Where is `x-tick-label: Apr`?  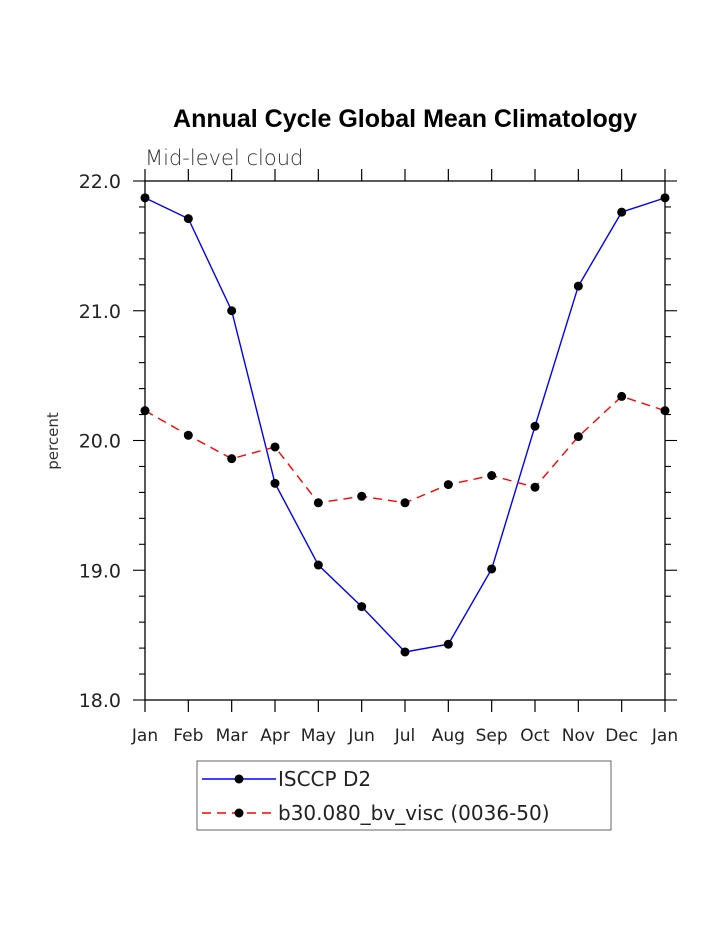 x-tick-label: Apr is located at coordinates (274, 736).